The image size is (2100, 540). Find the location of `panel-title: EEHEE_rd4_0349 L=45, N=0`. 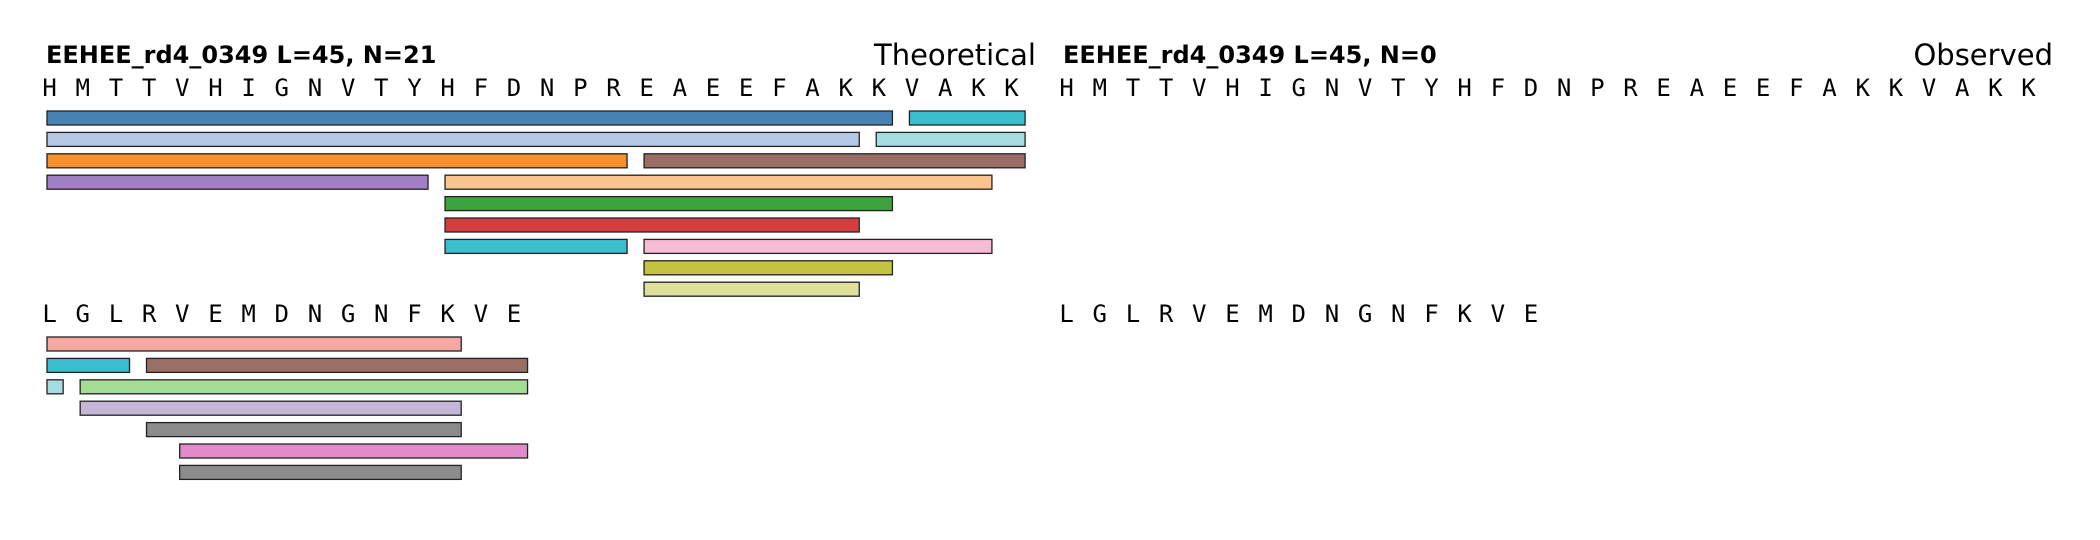

panel-title: EEHEE_rd4_0349 L=45, N=0 is located at coordinates (1250, 55).